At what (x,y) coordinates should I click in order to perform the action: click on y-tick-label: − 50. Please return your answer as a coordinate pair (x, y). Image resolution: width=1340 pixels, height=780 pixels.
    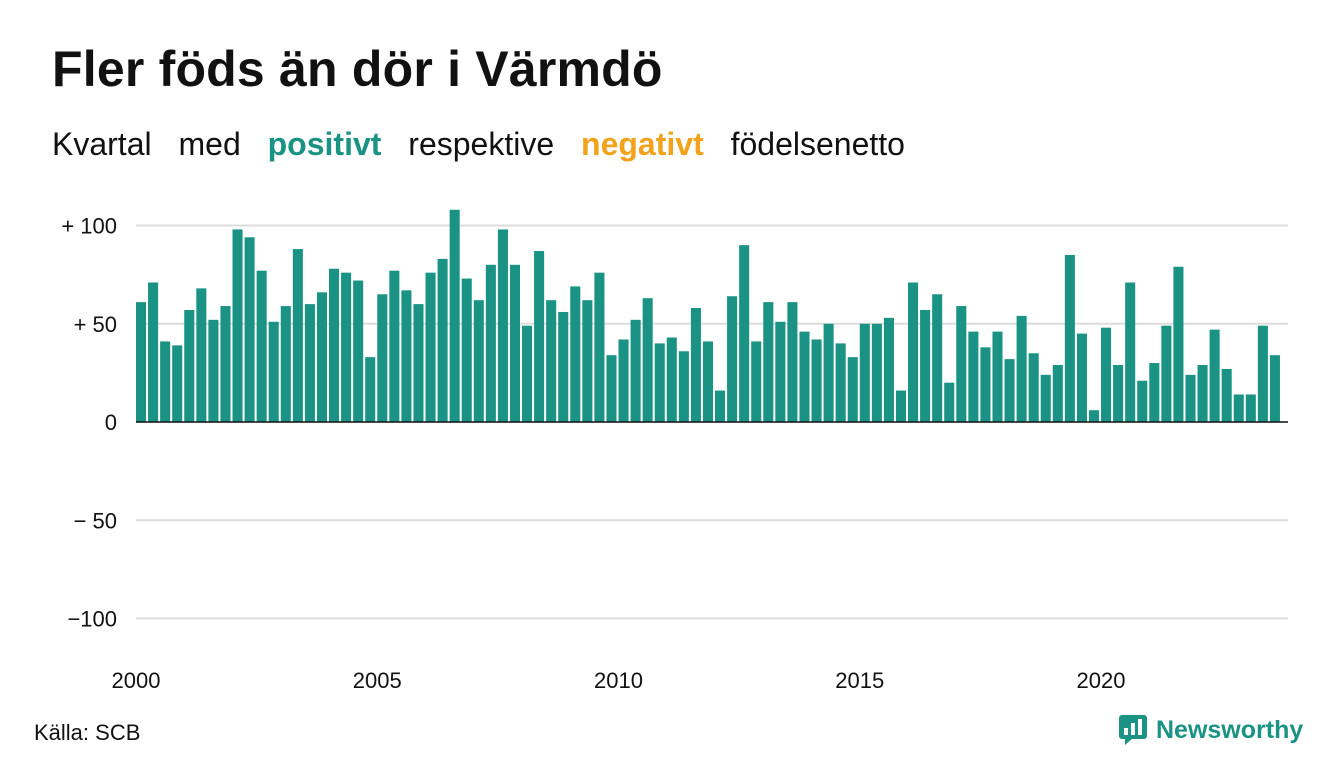
    Looking at the image, I should click on (95, 520).